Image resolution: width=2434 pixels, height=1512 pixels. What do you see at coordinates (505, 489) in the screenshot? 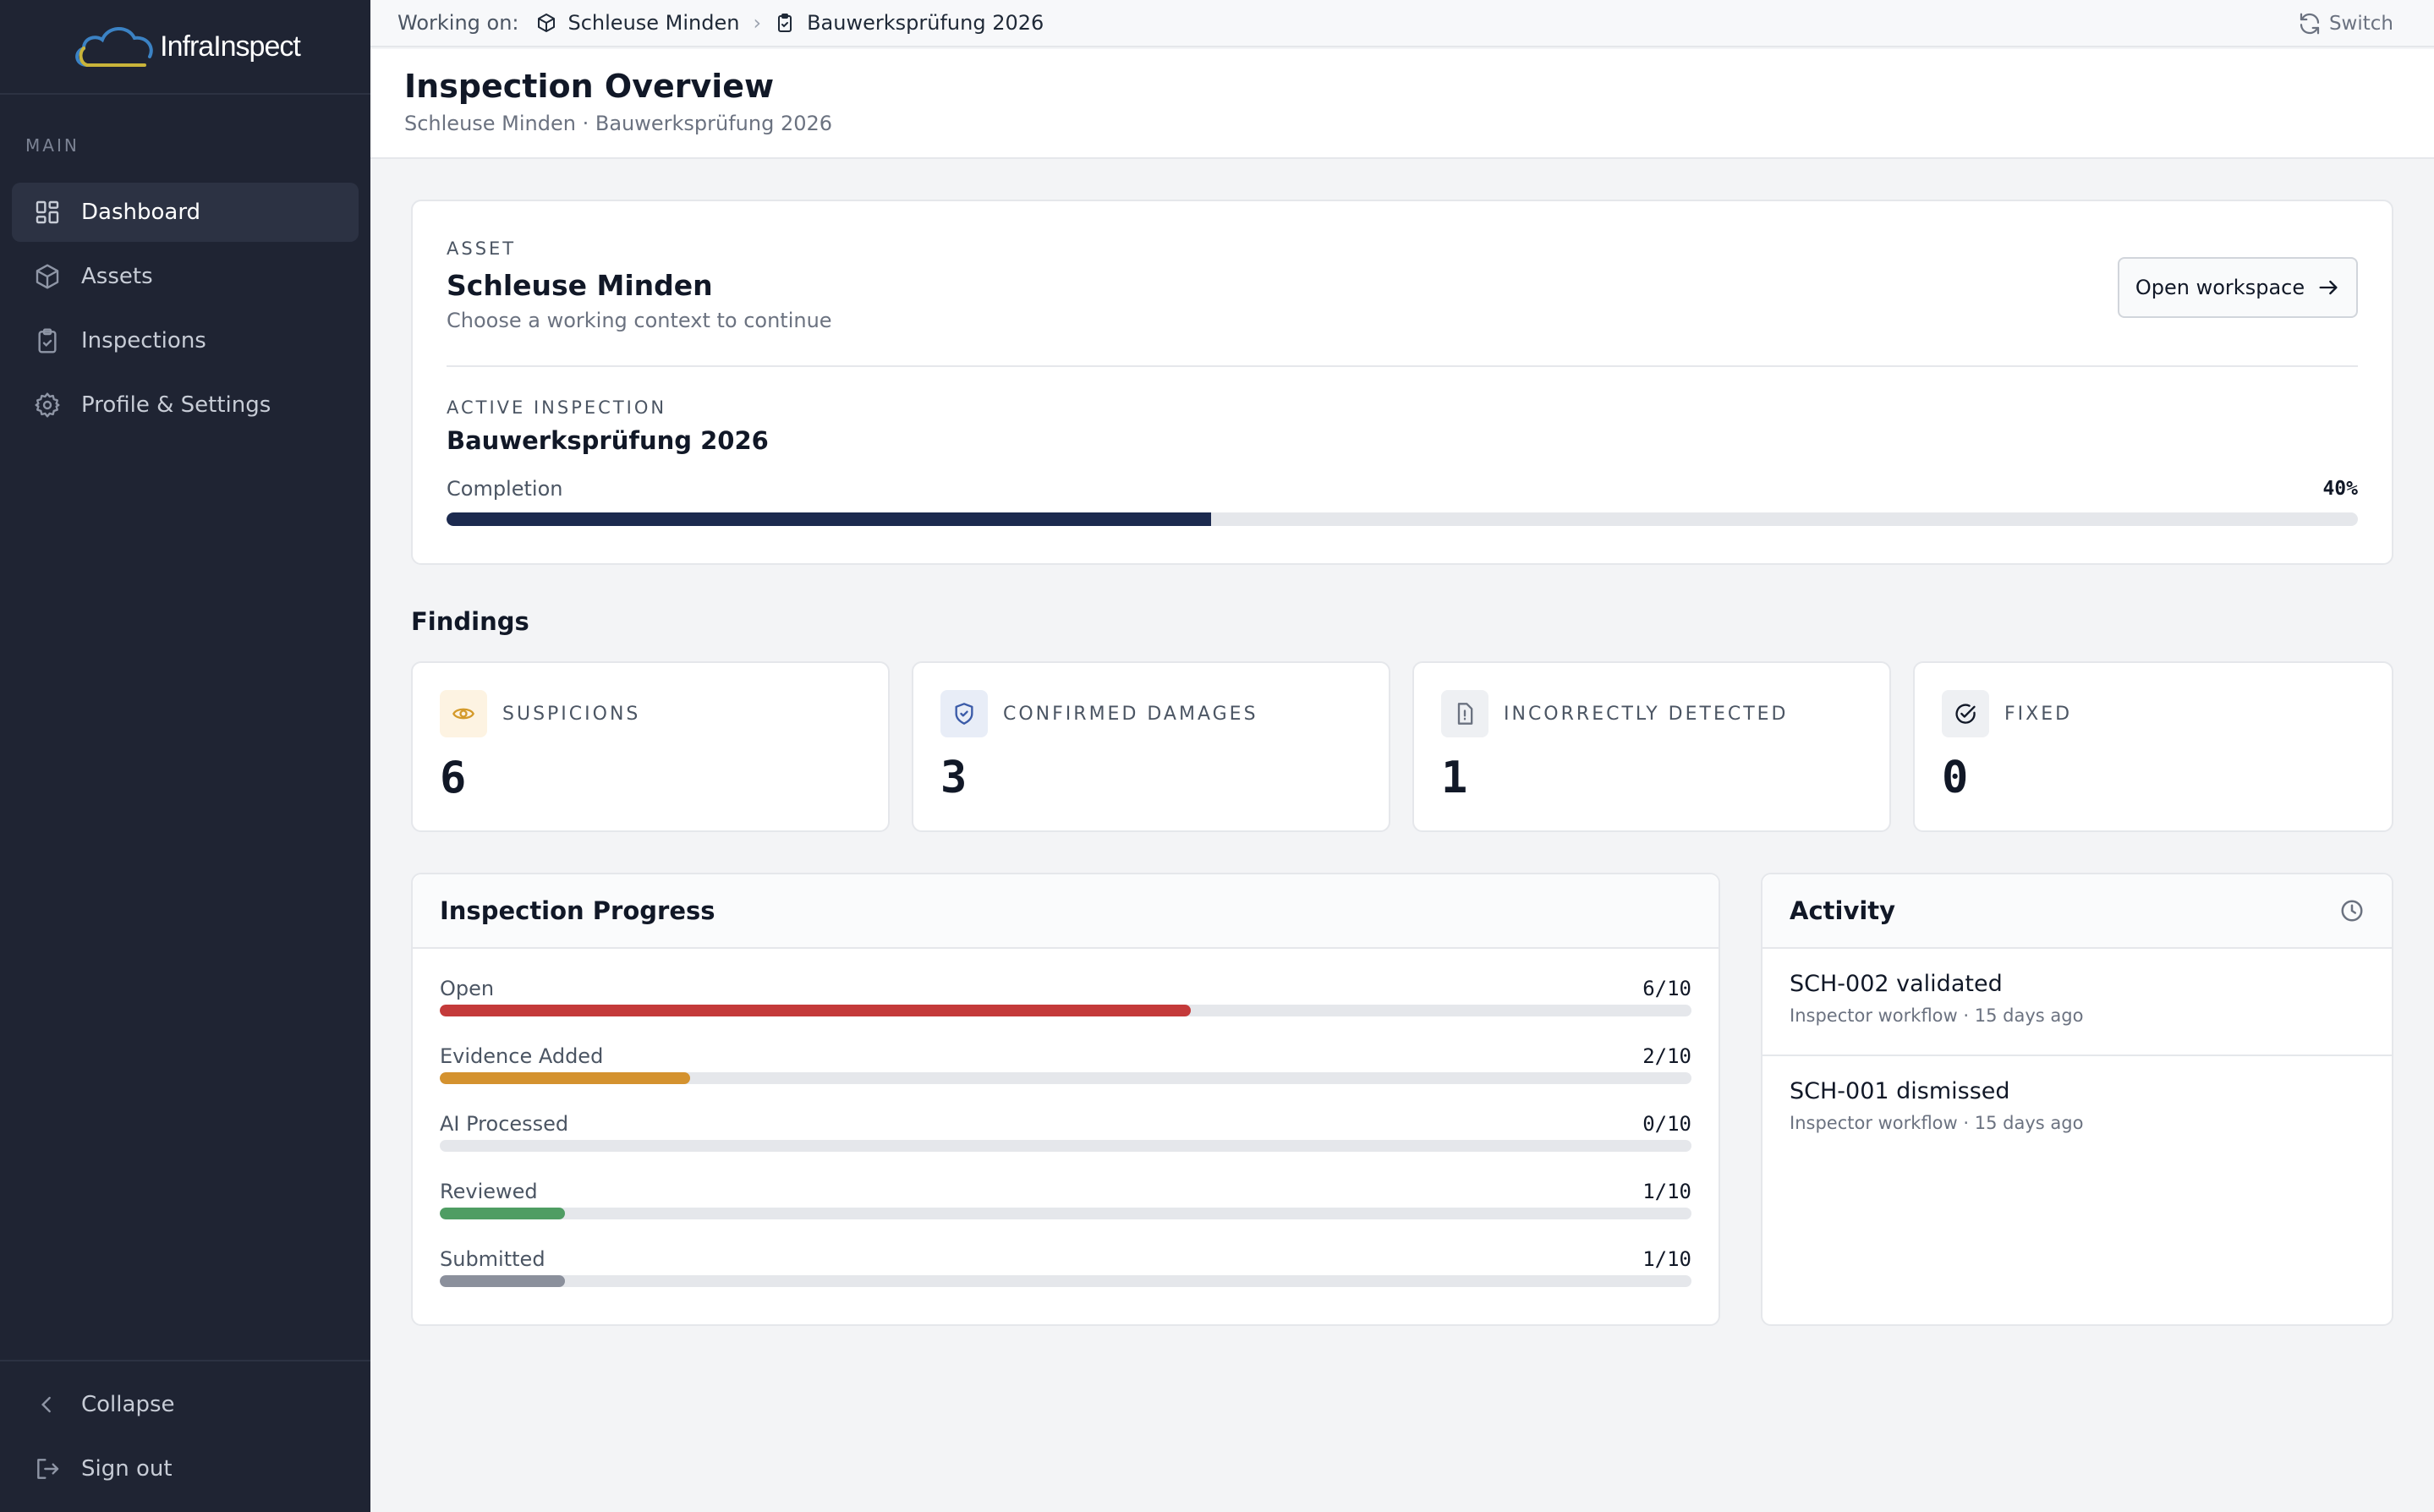
I see `completion-label: Completion` at bounding box center [505, 489].